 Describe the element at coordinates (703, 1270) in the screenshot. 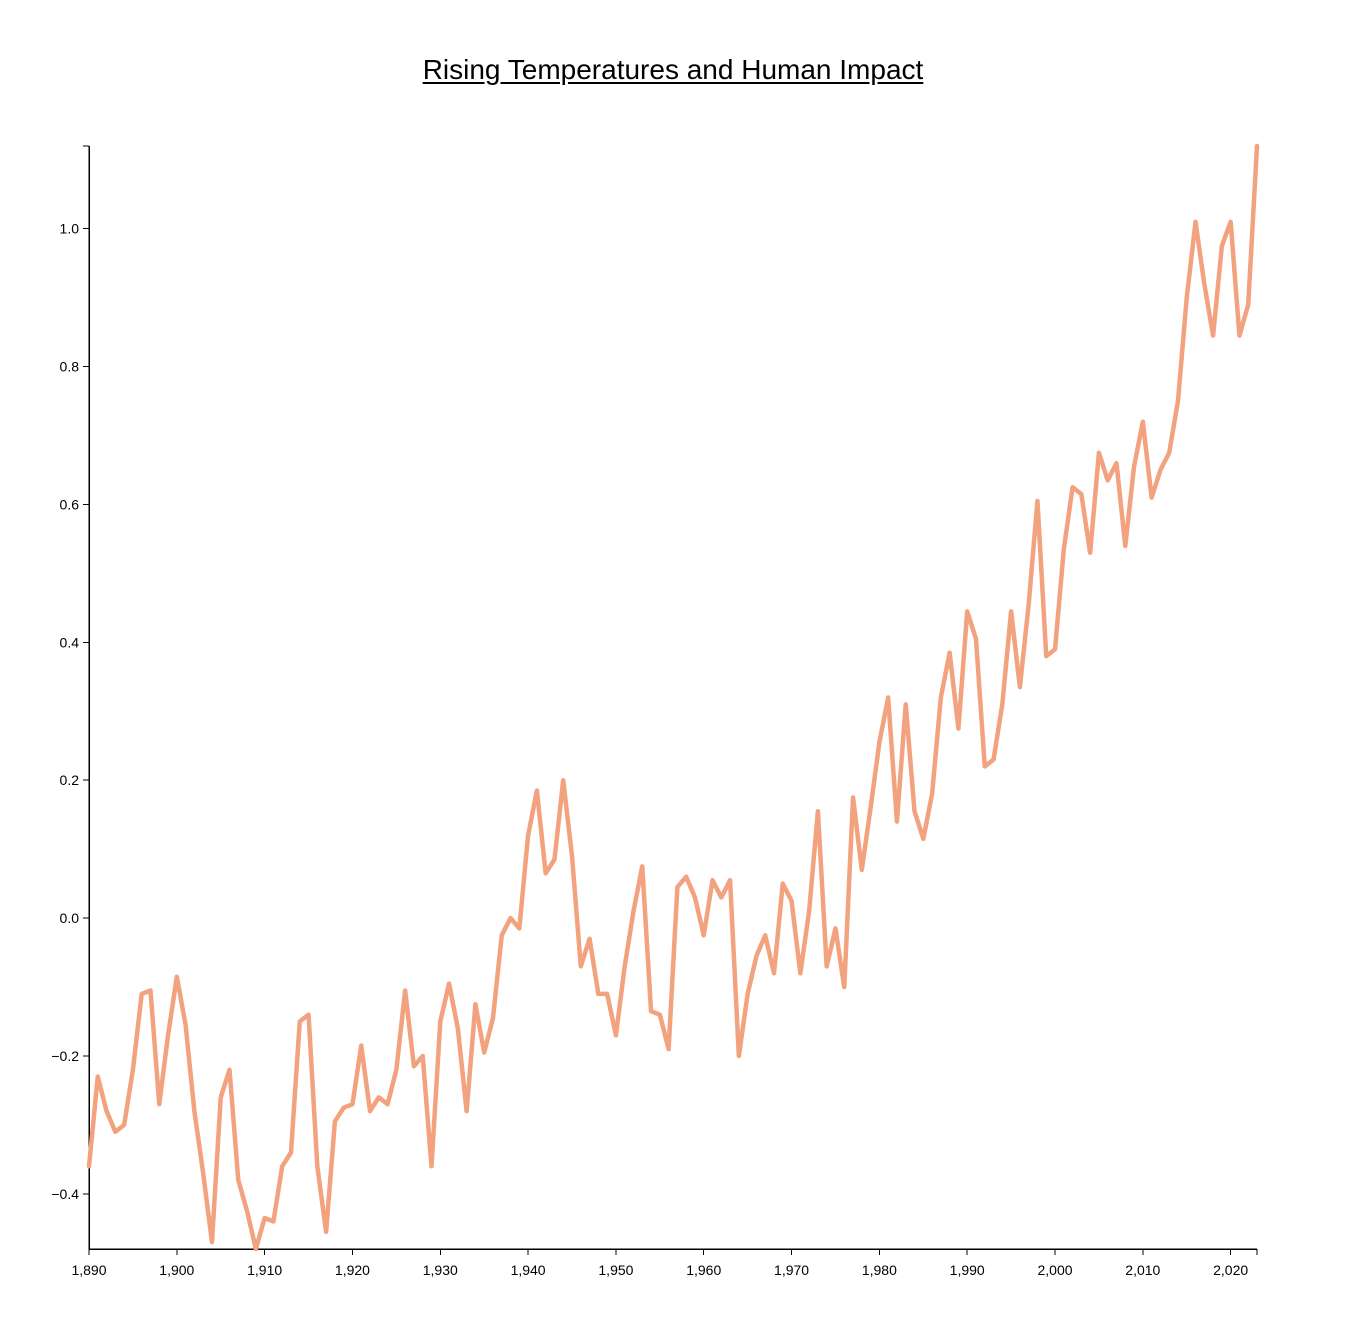

I see `x-tick-label: 1,960` at that location.